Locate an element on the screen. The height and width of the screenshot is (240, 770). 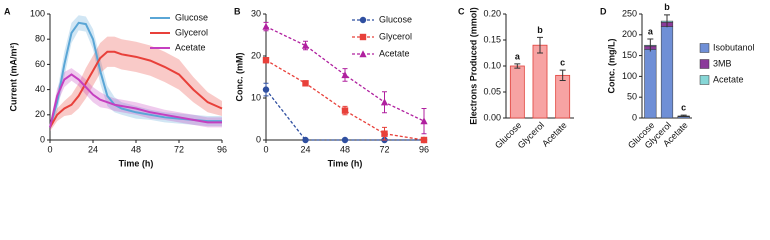
y-tick-label: 200 is located at coordinates (629, 34).